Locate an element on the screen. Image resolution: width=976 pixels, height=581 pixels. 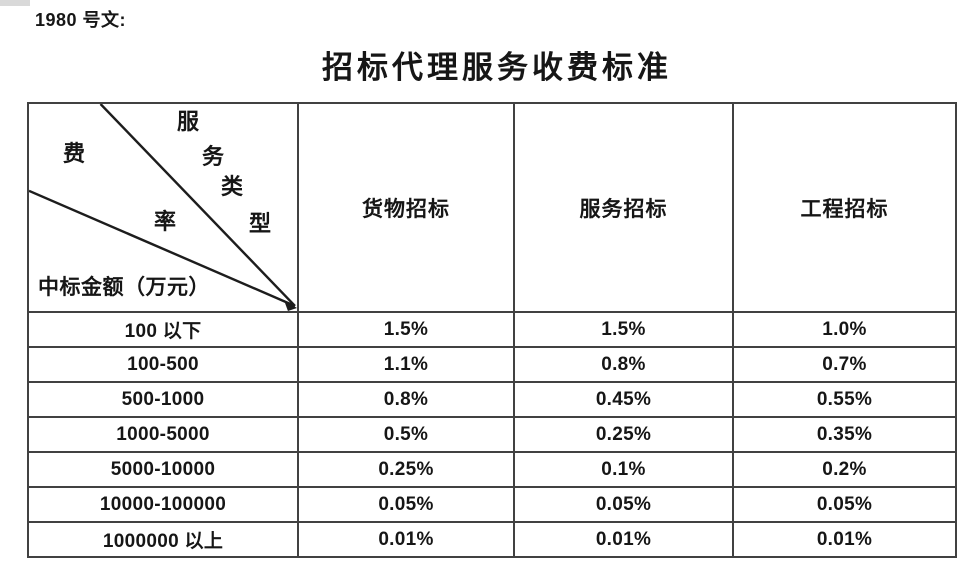
goods-rate-cell: 0.5% is located at coordinates (406, 434).